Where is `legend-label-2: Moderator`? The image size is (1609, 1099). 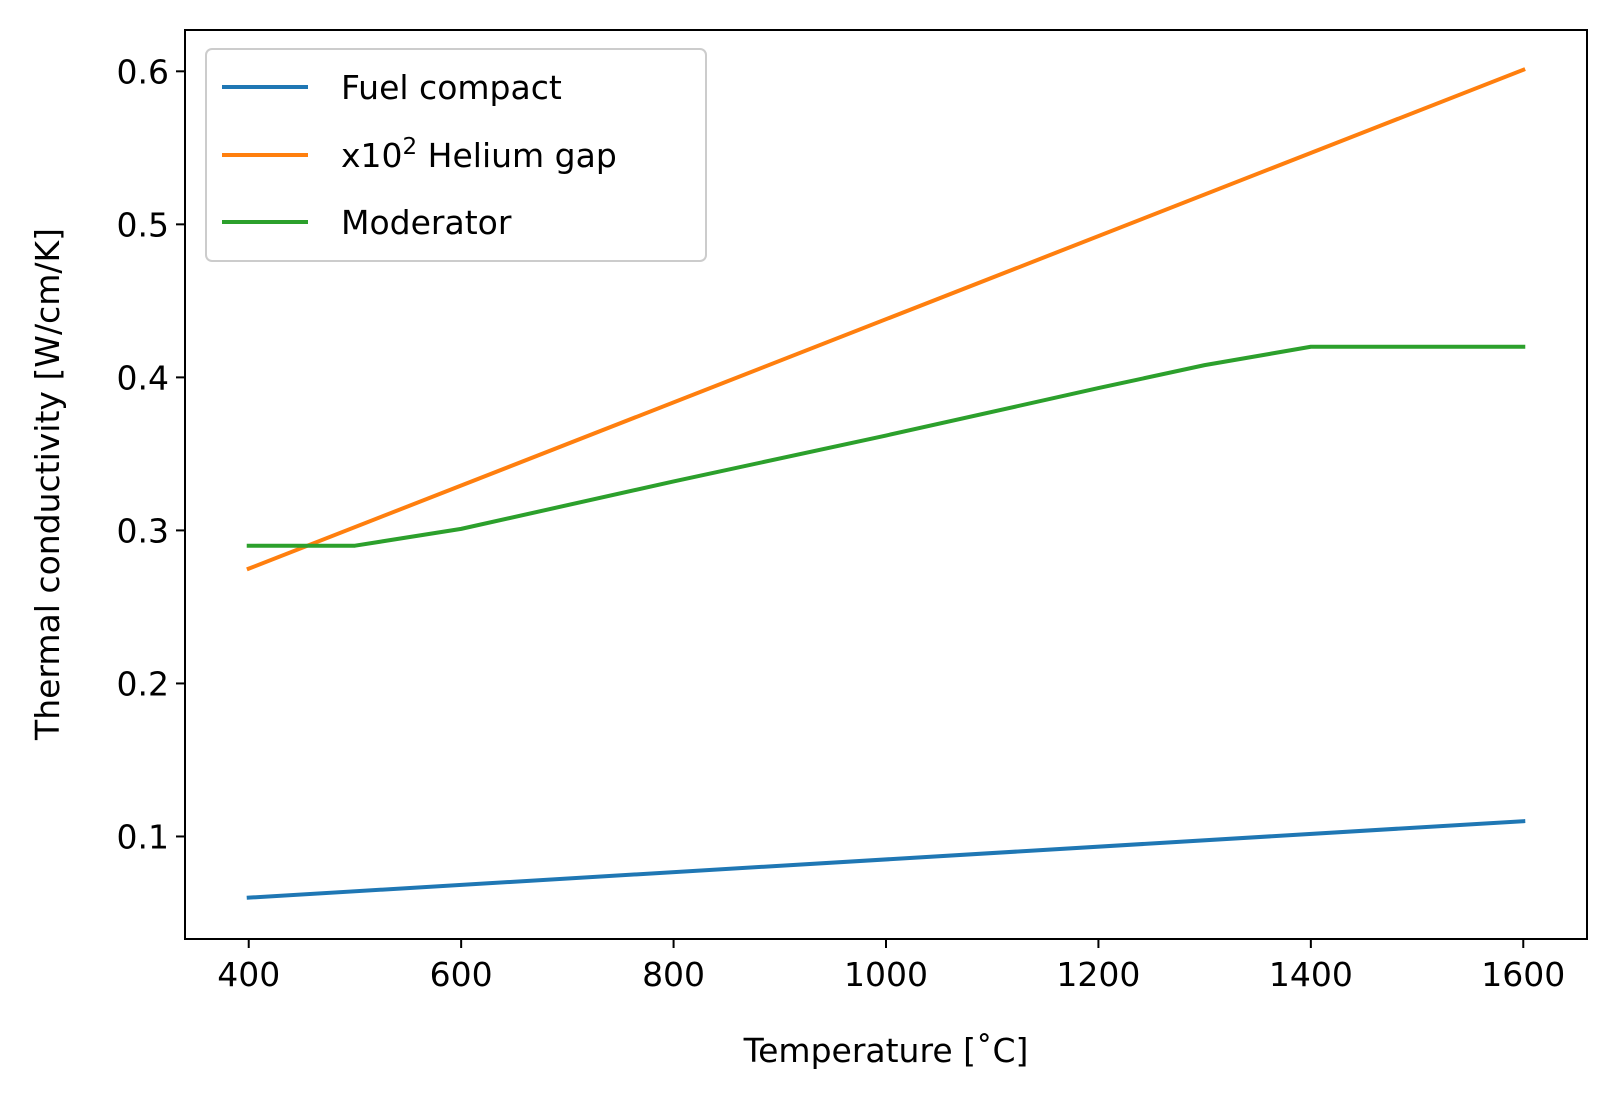 legend-label-2: Moderator is located at coordinates (426, 222).